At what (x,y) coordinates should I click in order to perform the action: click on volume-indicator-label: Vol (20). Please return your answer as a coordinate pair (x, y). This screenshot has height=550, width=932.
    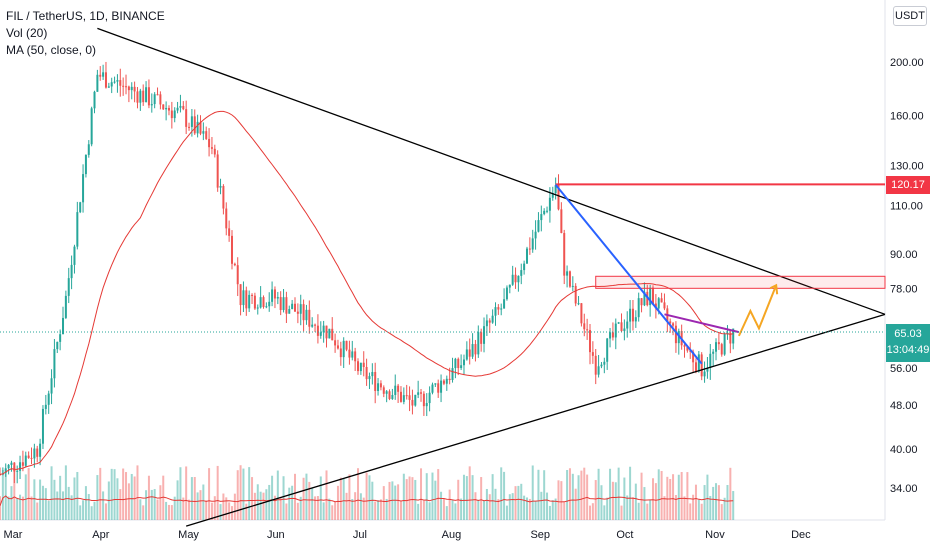
    Looking at the image, I should click on (27, 33).